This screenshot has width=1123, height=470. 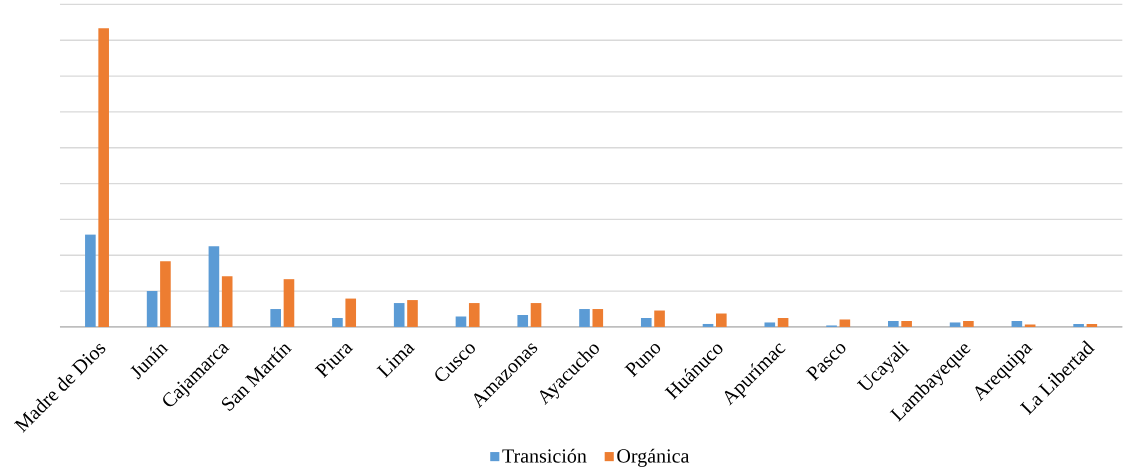 I want to click on x-tick-label: Piura, so click(x=334, y=361).